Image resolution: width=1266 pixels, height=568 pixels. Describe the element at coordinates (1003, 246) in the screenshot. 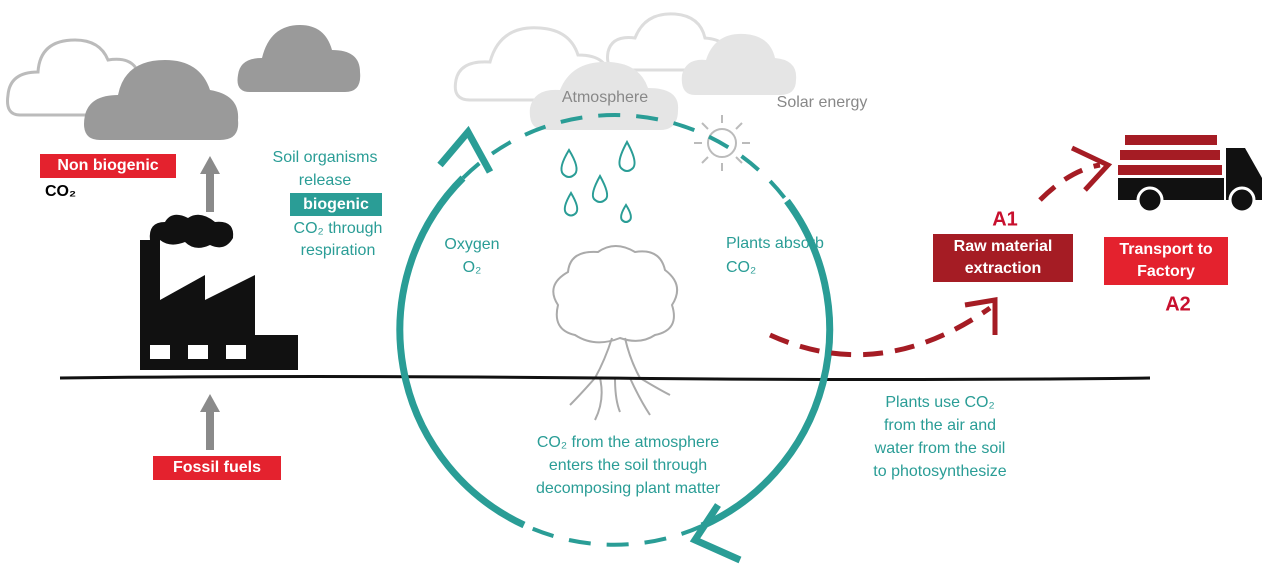

I see `stage-line: Raw material` at that location.